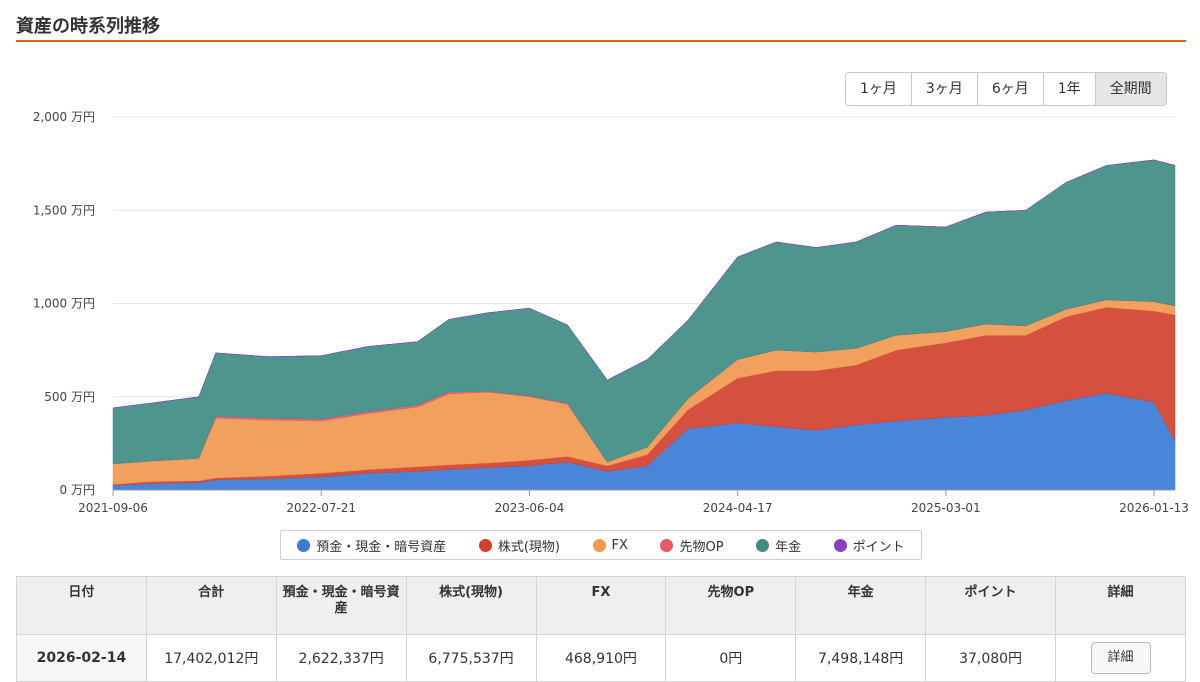 The height and width of the screenshot is (682, 1200). What do you see at coordinates (528, 547) in the screenshot?
I see `legend-label: 株式(現物)` at bounding box center [528, 547].